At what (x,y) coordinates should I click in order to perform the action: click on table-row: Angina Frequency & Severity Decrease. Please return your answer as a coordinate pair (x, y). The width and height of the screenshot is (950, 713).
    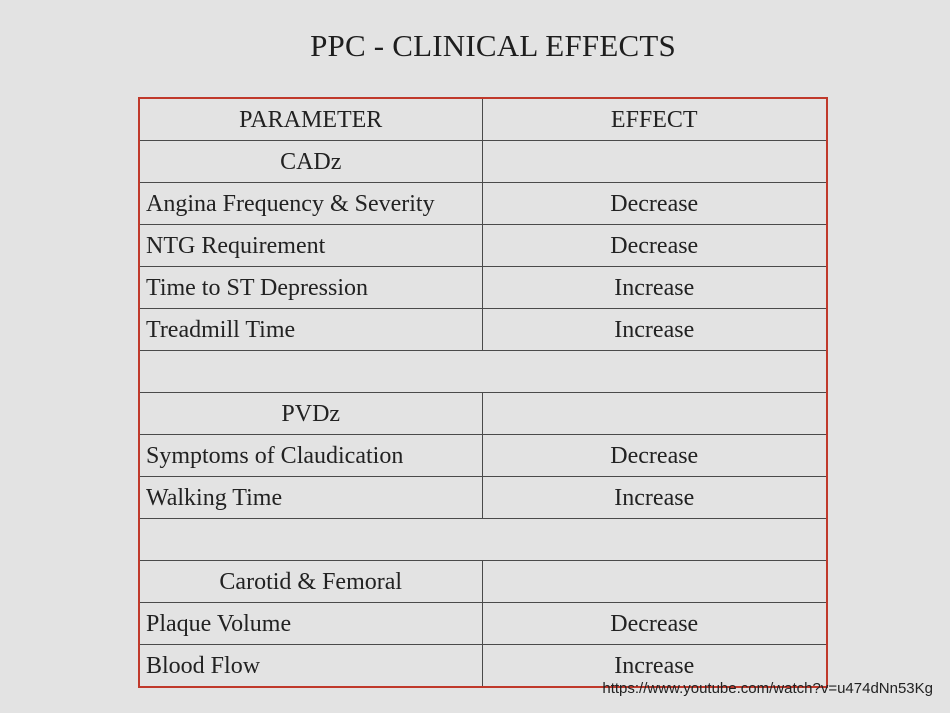
    Looking at the image, I should click on (483, 203).